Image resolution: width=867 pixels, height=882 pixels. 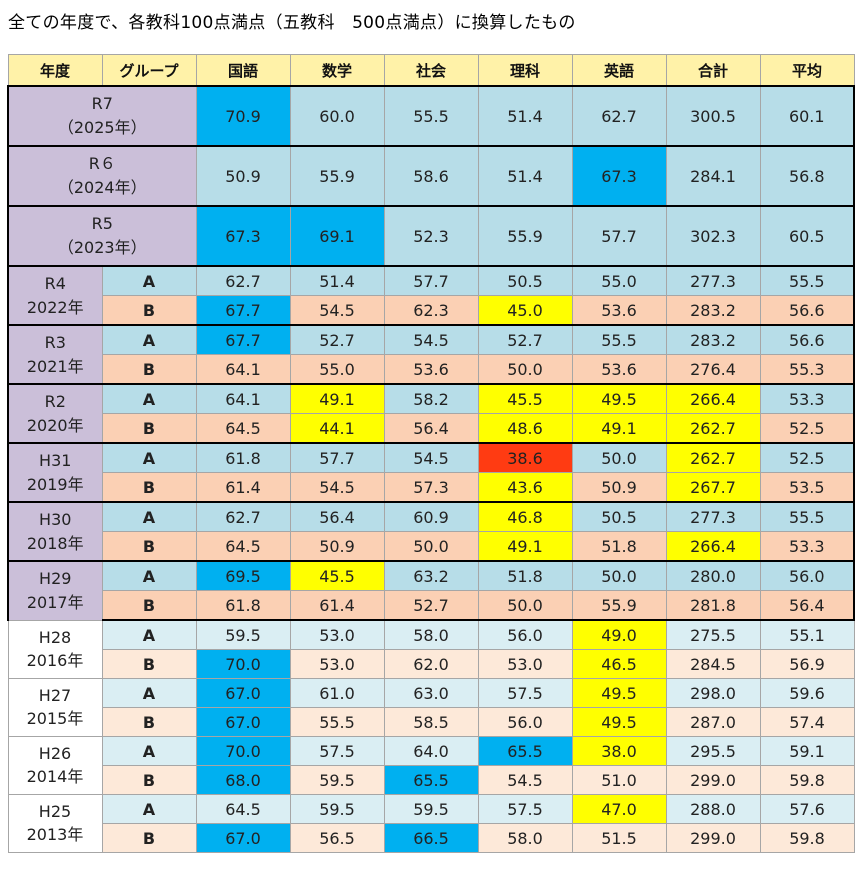 What do you see at coordinates (102, 116) in the screenshot?
I see `year-cell: R7 （2025年）` at bounding box center [102, 116].